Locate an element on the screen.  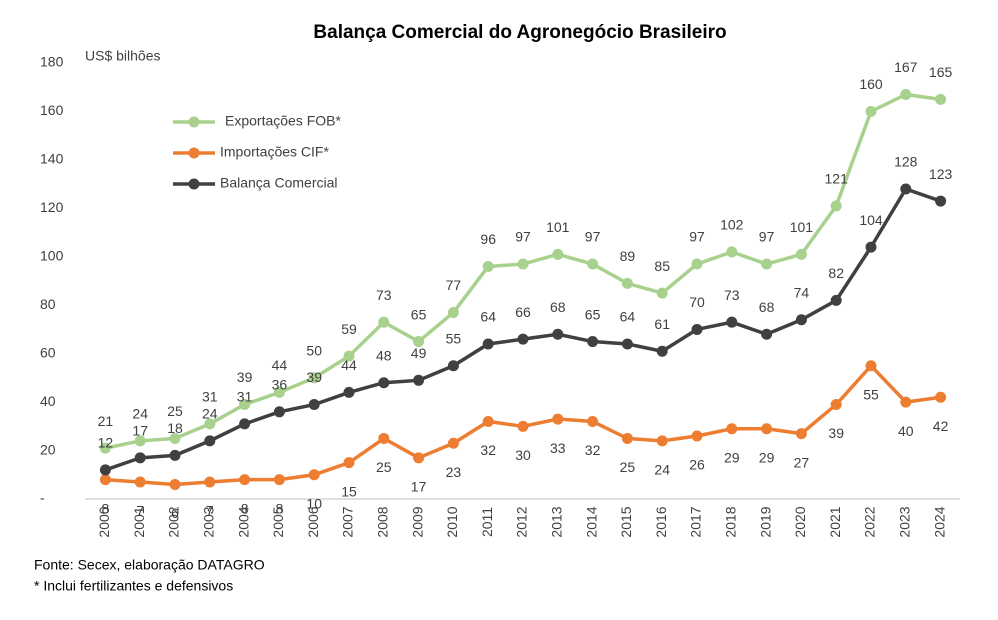
y-tick-label: - is located at coordinates (42, 498).